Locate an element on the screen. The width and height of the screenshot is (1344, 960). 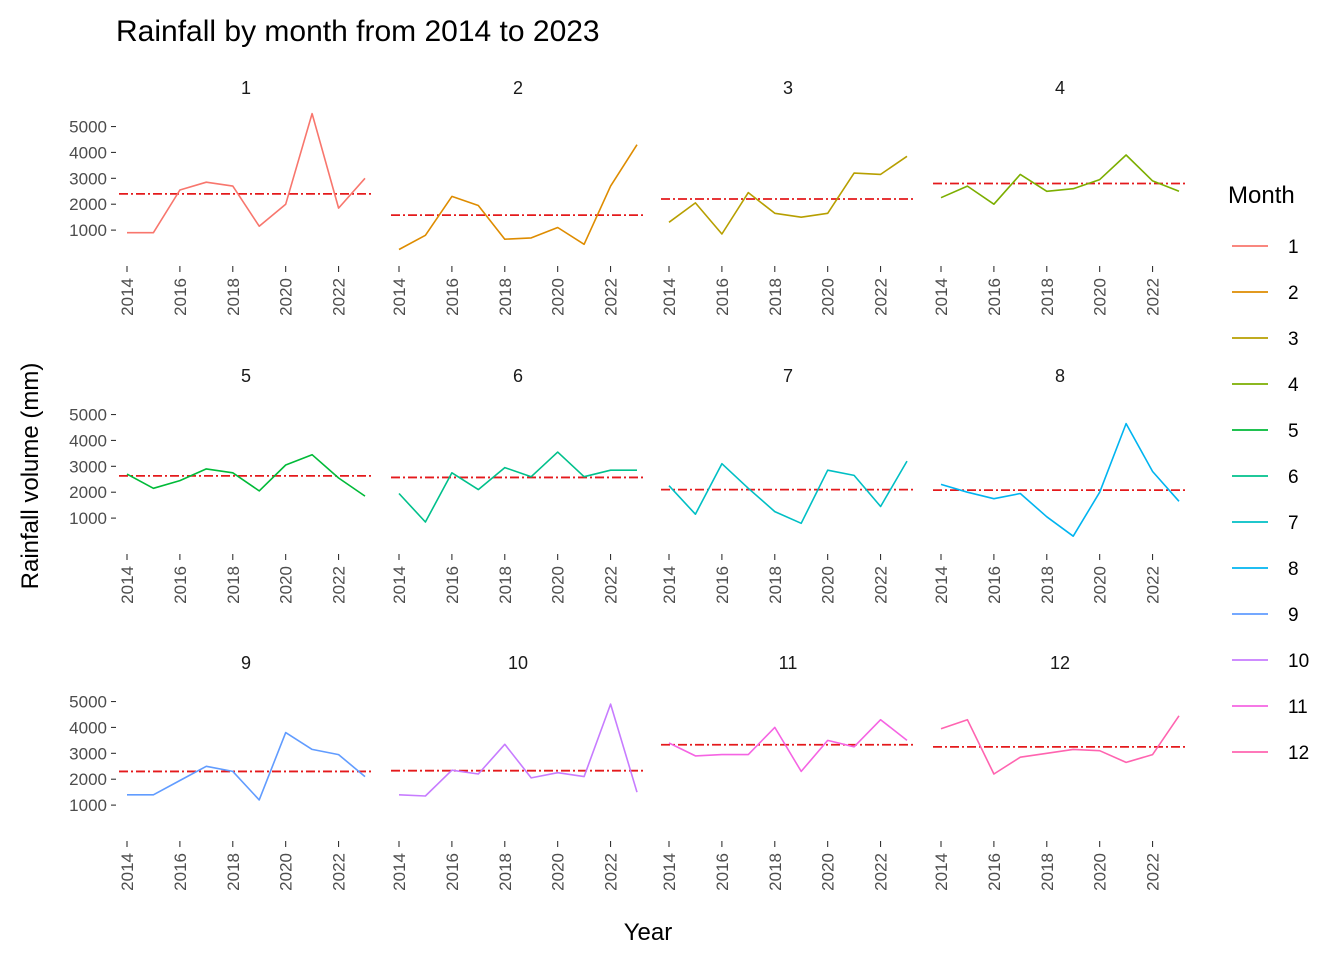
panel-month-12: 12 2014 2016 2018 2020 2022 is located at coordinates (1058, 772).